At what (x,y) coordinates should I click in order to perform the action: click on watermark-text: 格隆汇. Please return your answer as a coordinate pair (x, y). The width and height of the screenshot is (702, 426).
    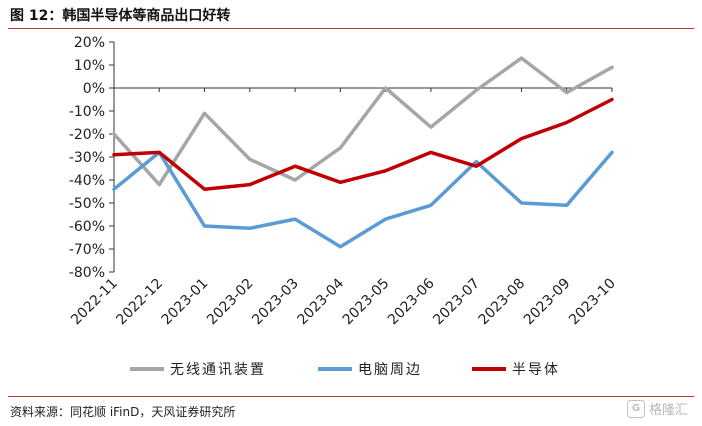
    Looking at the image, I should click on (668, 410).